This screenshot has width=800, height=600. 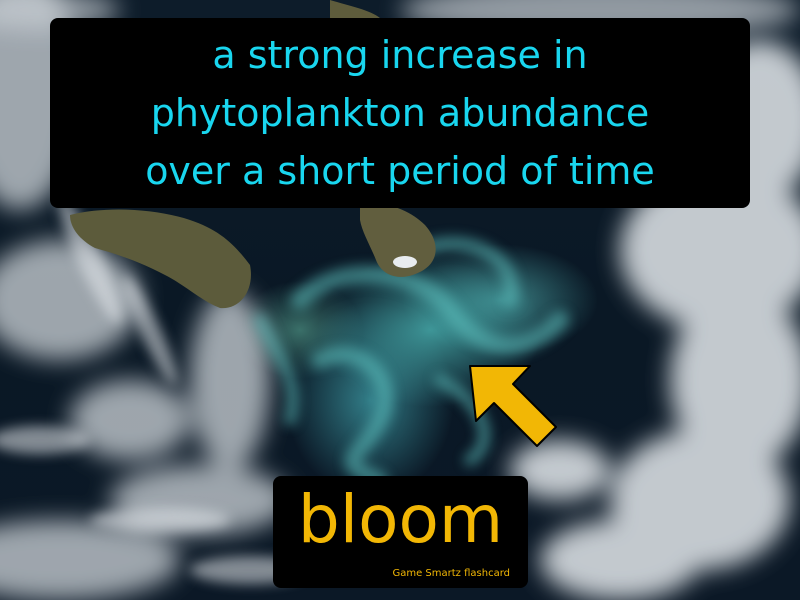 I want to click on definition-line: phytoplankton abundance, so click(x=400, y=113).